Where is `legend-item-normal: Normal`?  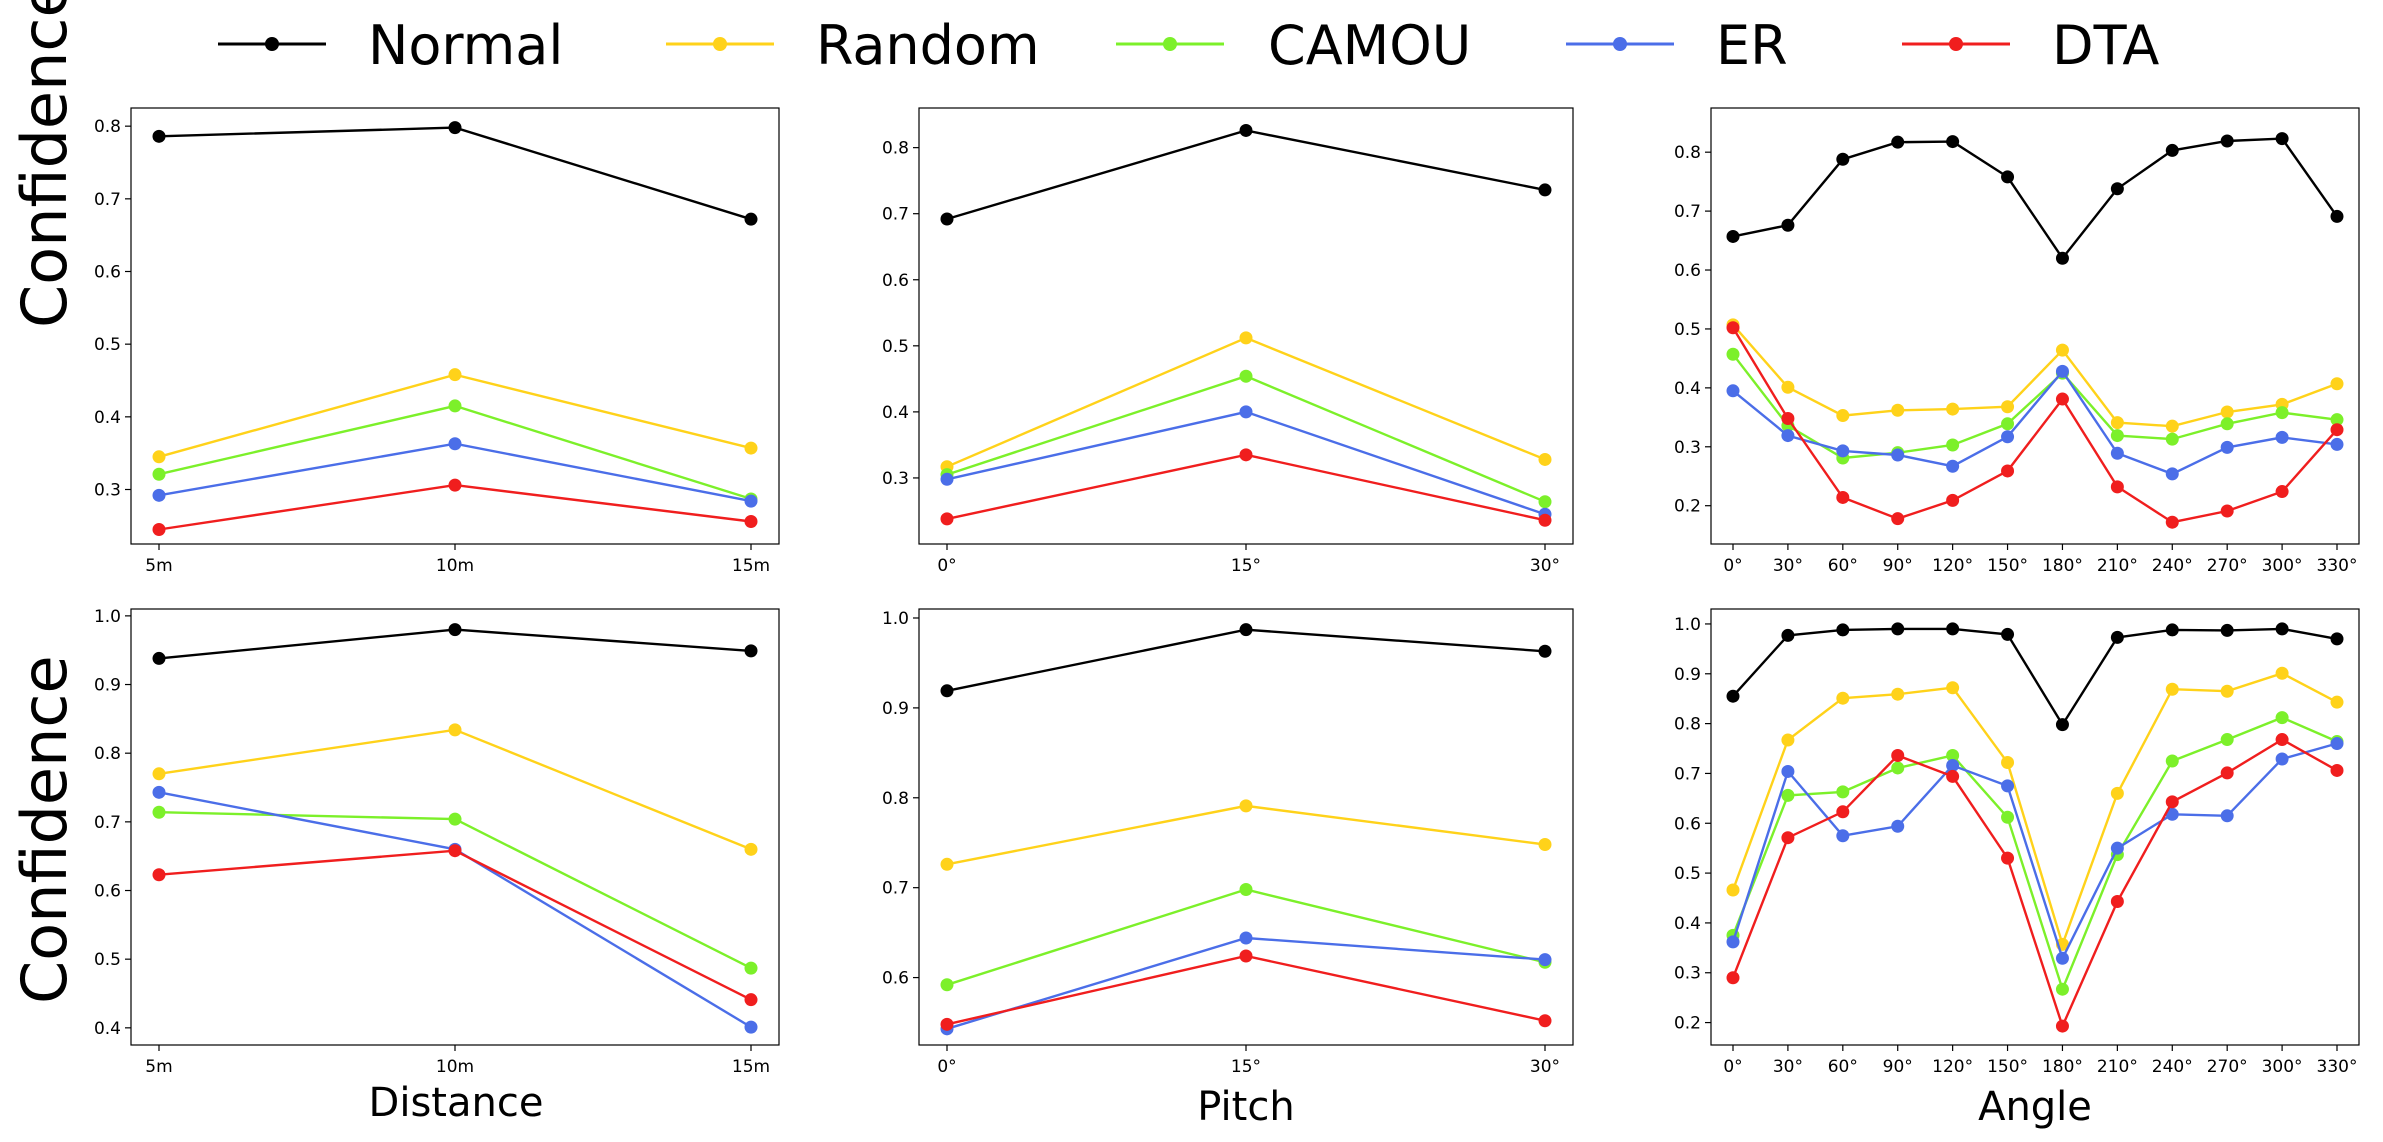 legend-item-normal: Normal is located at coordinates (390, 45).